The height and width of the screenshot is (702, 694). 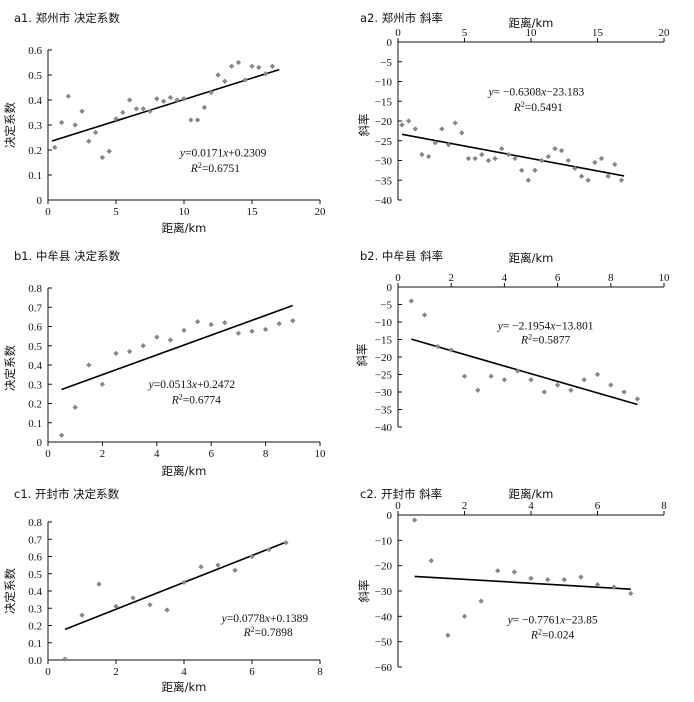 I want to click on y-tick-label: −60, so click(x=384, y=668).